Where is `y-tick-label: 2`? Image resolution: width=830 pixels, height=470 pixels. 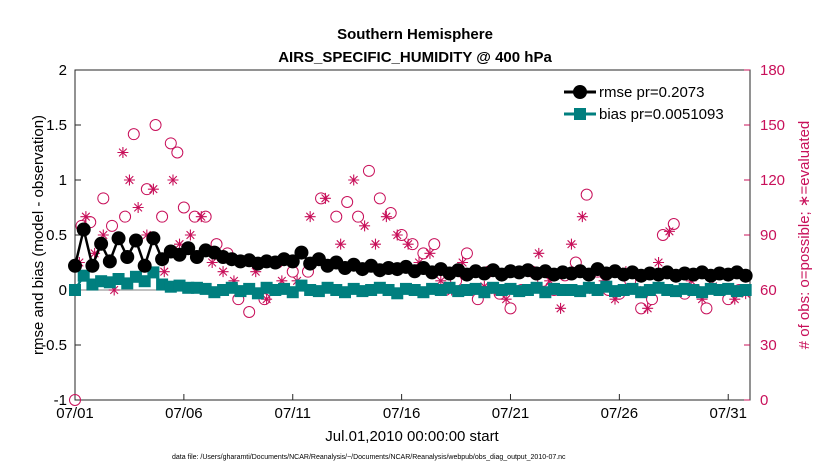
y-tick-label: 2 is located at coordinates (63, 70).